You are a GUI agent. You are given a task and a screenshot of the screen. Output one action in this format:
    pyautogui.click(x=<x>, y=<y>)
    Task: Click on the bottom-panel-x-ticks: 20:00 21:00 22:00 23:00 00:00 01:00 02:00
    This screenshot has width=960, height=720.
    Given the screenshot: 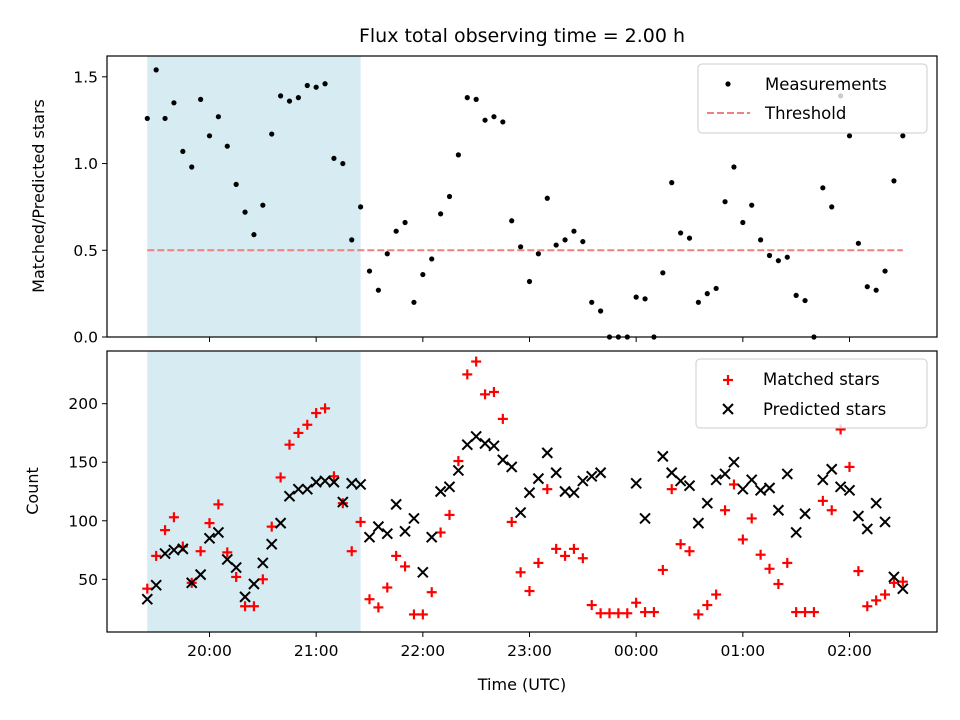 What is the action you would take?
    pyautogui.click(x=529, y=646)
    